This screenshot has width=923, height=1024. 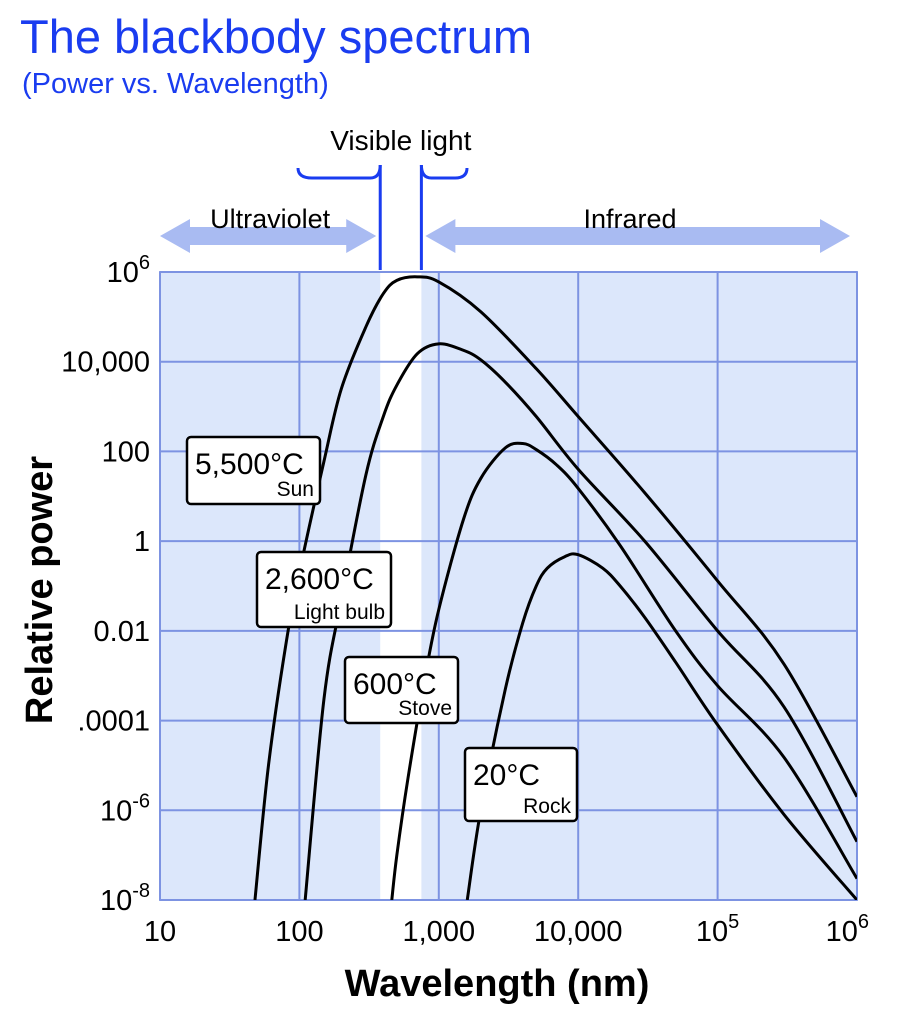 I want to click on x-tick-label-3: 10,000, so click(x=578, y=932).